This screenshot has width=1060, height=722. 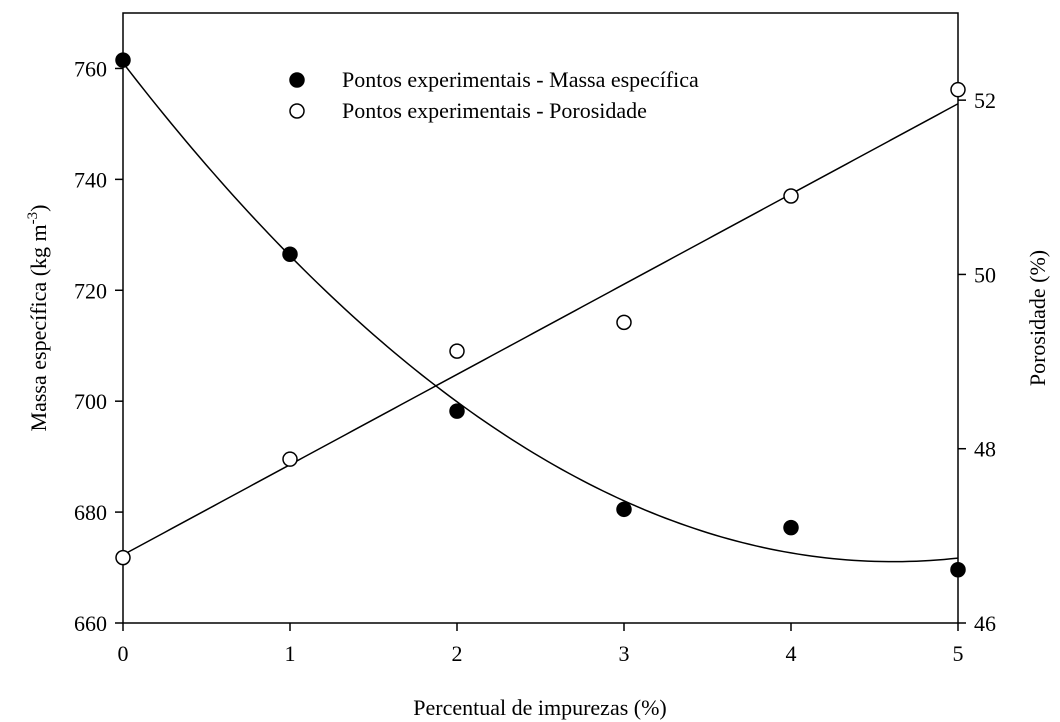 I want to click on x-tick-label: 2, so click(x=457, y=653).